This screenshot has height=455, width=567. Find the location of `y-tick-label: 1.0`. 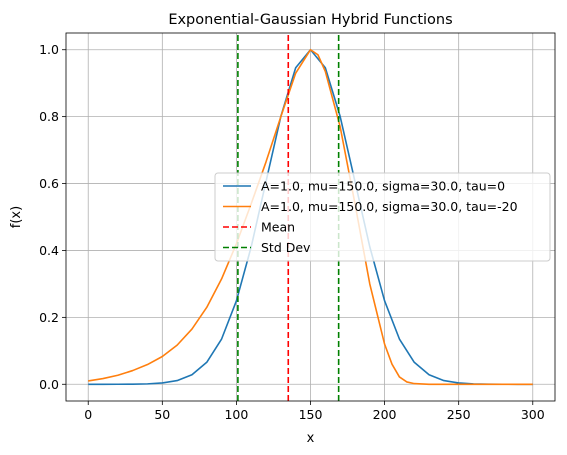

y-tick-label: 1.0 is located at coordinates (49, 49).